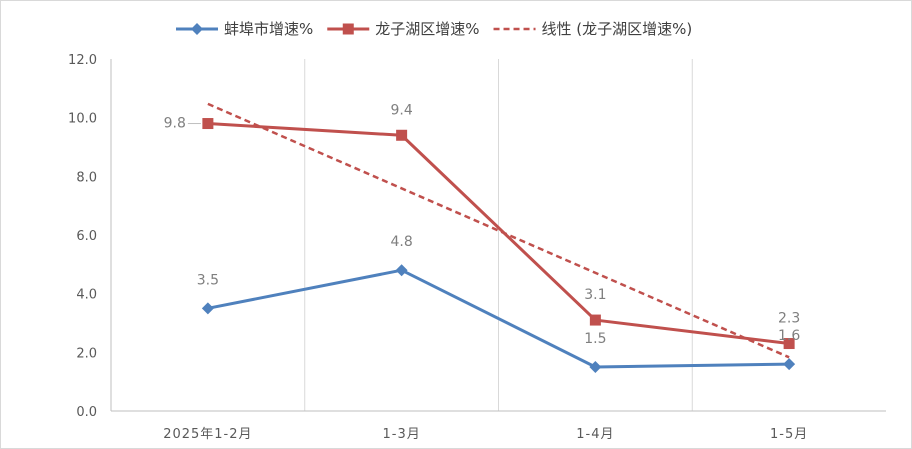 This screenshot has height=449, width=912. I want to click on y-tick-label: 10.0, so click(82, 119).